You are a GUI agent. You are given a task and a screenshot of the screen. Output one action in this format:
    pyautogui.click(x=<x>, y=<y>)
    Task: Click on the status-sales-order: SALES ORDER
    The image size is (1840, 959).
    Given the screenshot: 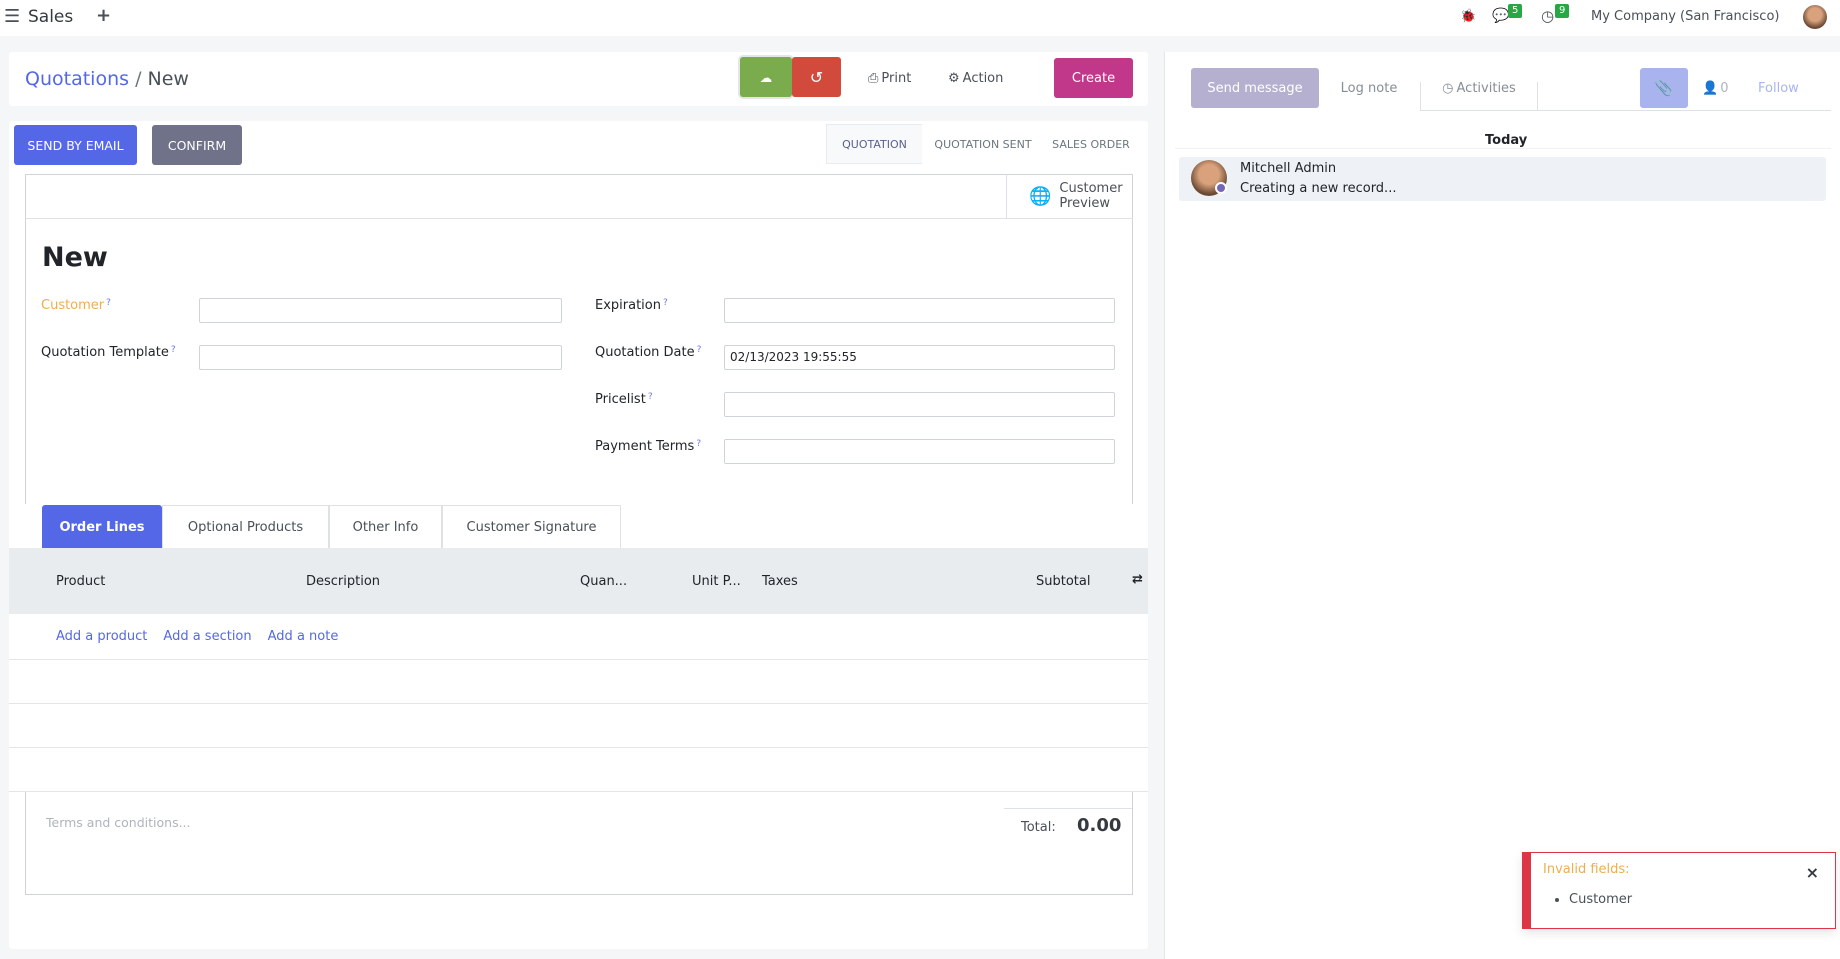 What is the action you would take?
    pyautogui.click(x=1091, y=144)
    